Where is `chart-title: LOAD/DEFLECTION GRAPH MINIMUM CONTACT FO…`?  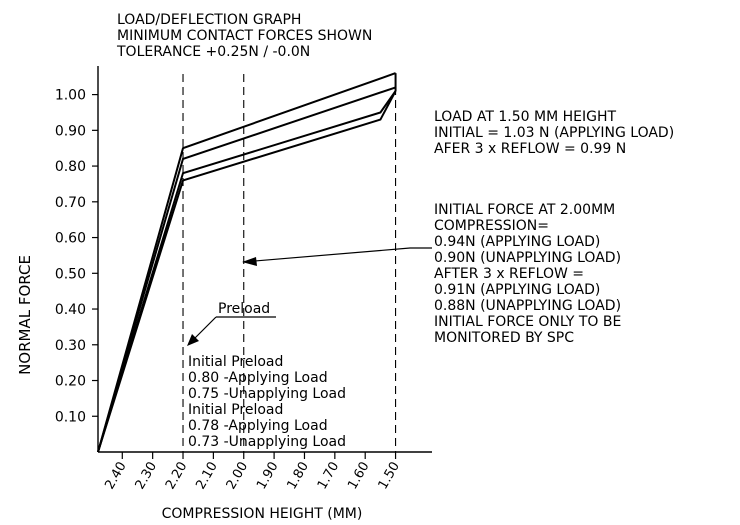 chart-title: LOAD/DEFLECTION GRAPH MINIMUM CONTACT FO… is located at coordinates (244, 36).